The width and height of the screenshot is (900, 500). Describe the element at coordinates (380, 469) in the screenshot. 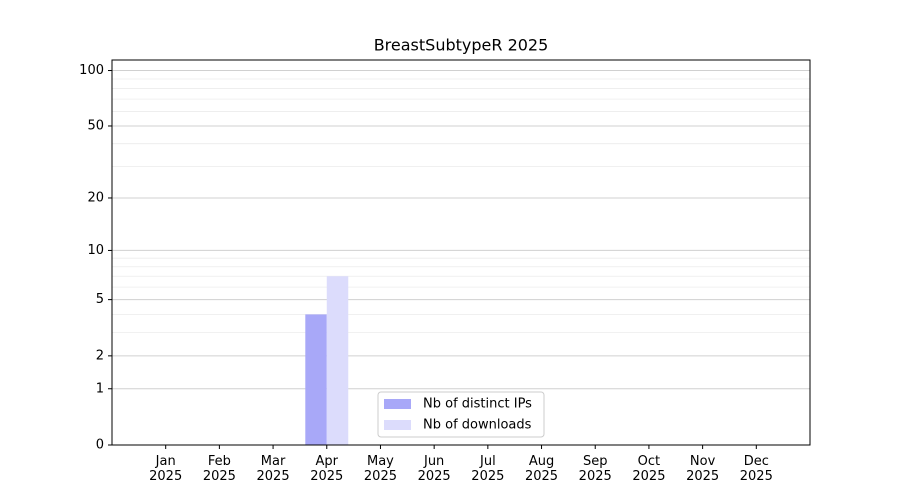

I see `x-tick-label: May 2025` at that location.